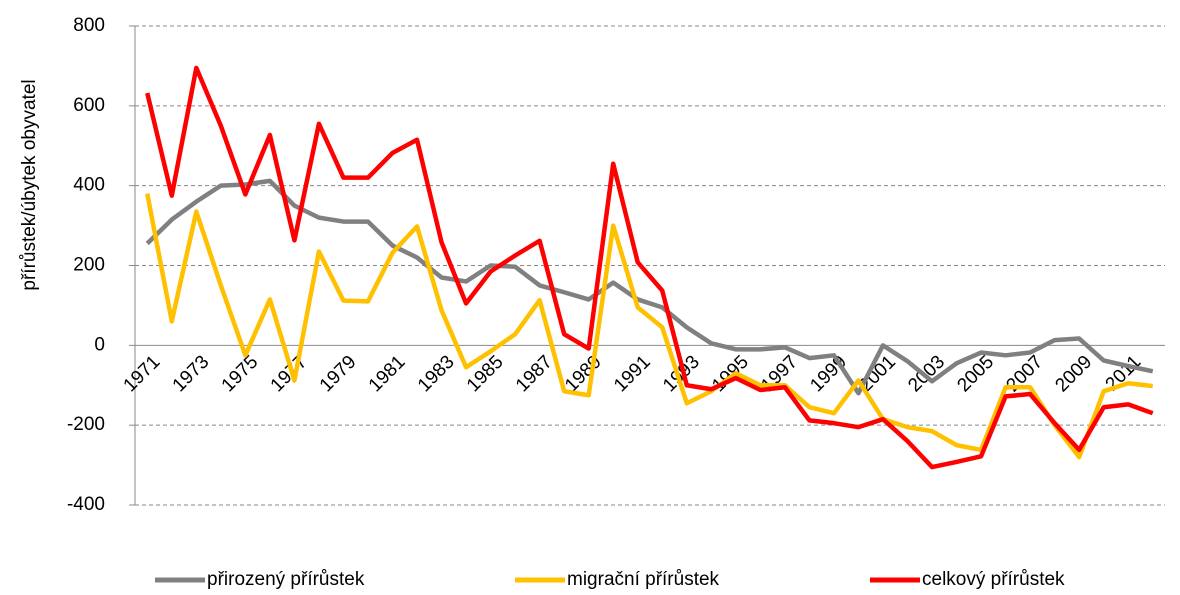 The width and height of the screenshot is (1180, 595). Describe the element at coordinates (975, 374) in the screenshot. I see `x-tick-label: 2005` at that location.